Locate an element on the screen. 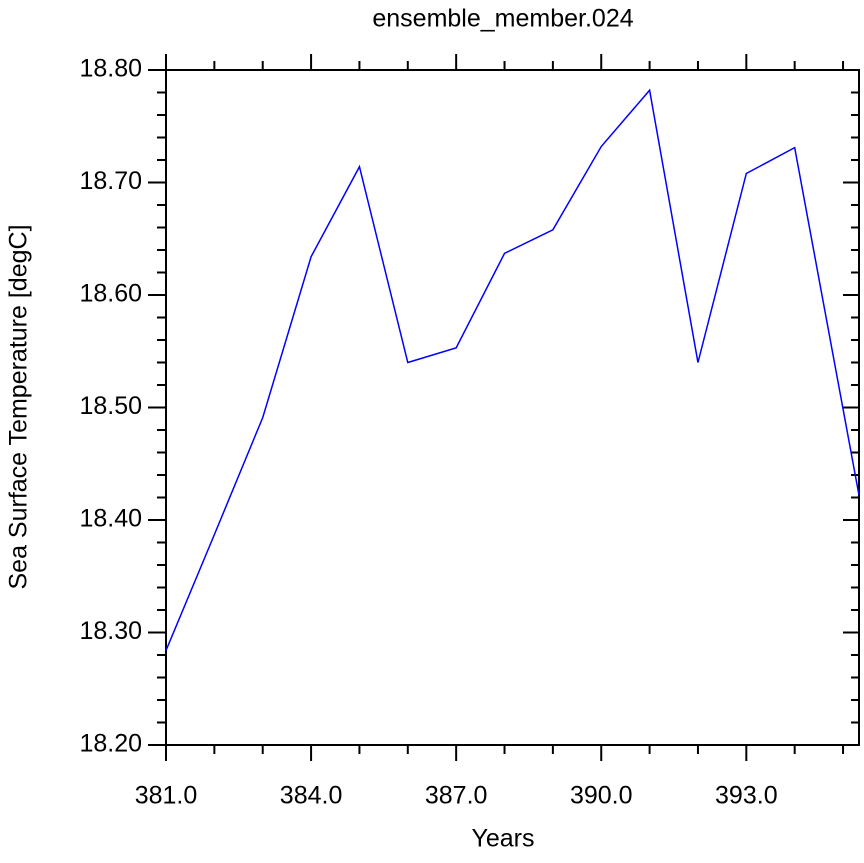  y-tick-label: 18.60 is located at coordinates (110, 294).